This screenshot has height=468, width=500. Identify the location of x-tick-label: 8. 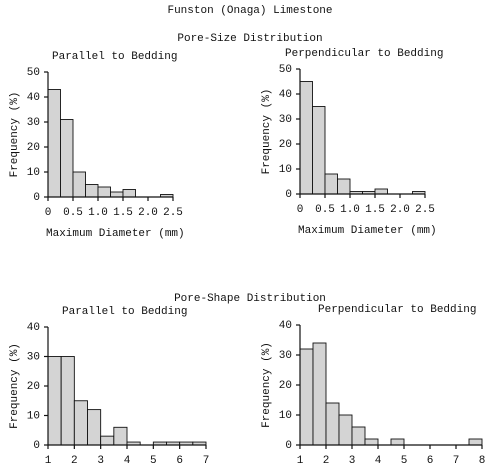
(482, 461).